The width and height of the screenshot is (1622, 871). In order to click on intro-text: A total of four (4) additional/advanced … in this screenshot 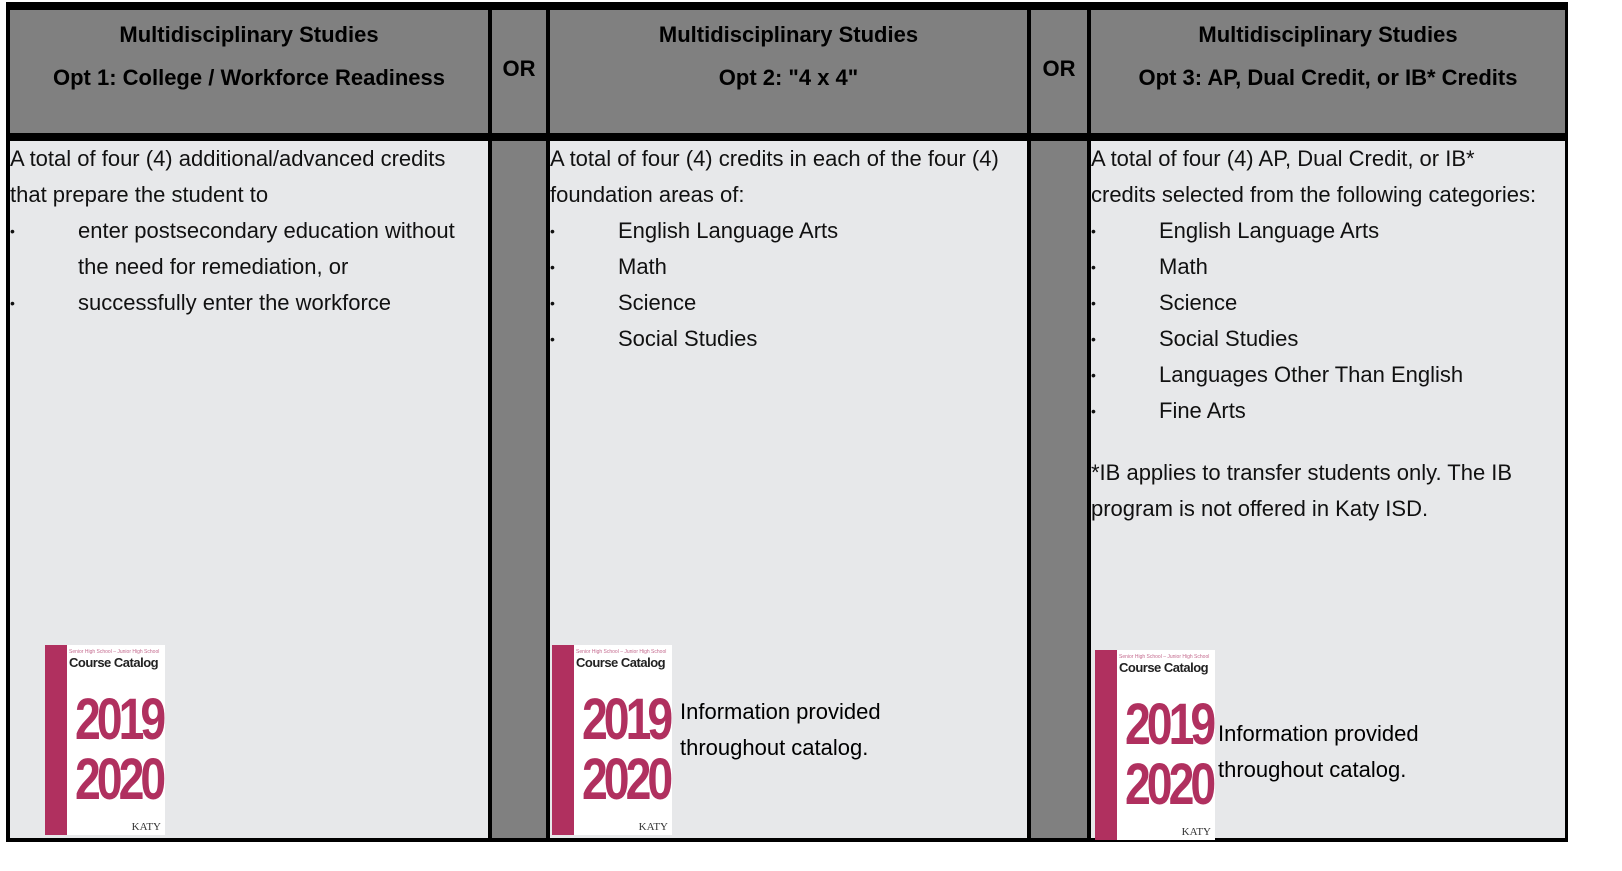, I will do `click(228, 176)`.